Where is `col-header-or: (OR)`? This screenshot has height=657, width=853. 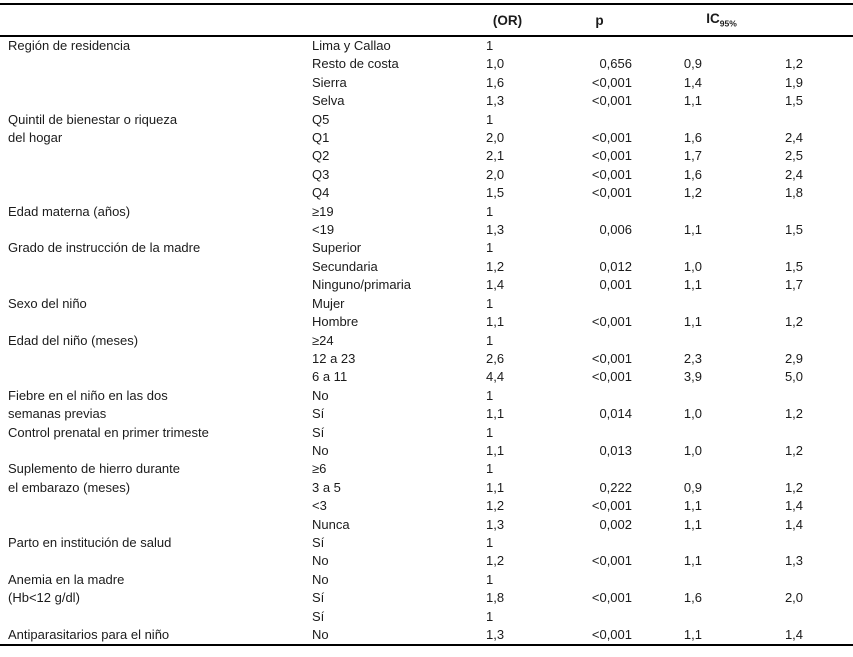
col-header-or: (OR) is located at coordinates (507, 20).